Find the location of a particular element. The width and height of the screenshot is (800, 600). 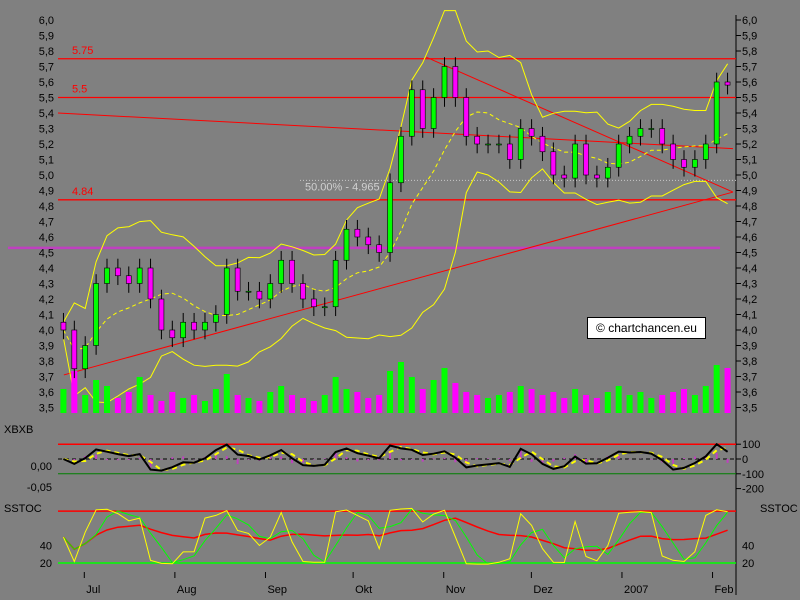

xbxb-left-label: -0,05 is located at coordinates (39, 488).